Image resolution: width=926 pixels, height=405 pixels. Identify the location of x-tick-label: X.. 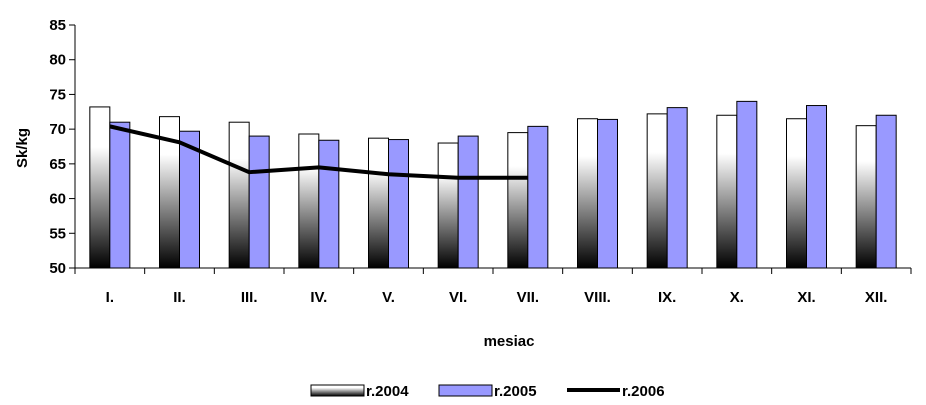
(737, 297).